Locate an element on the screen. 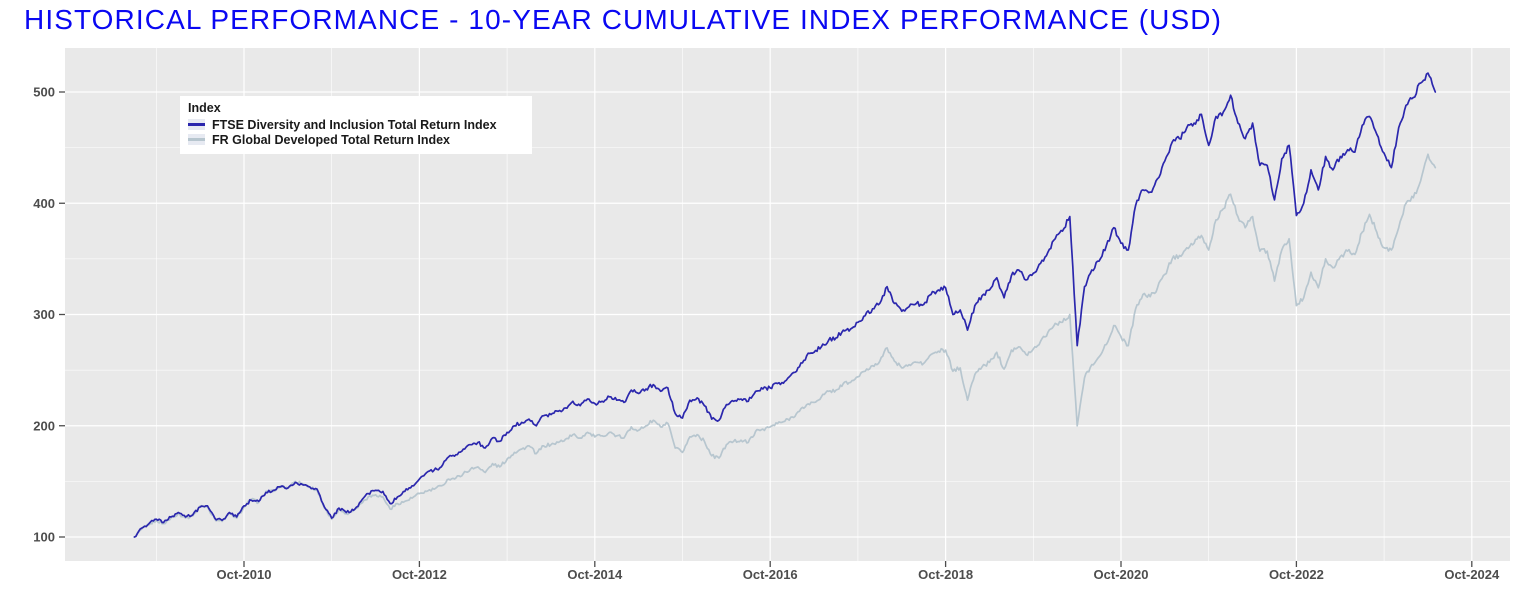 The height and width of the screenshot is (593, 1515). y-tick-label: 500 is located at coordinates (44, 92).